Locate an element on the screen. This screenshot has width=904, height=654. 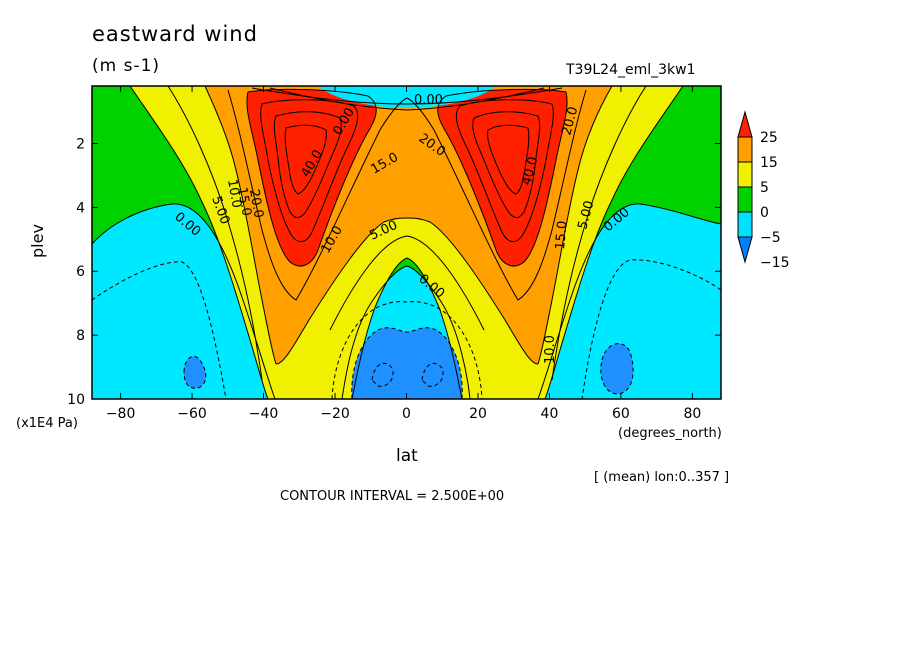
contour-dashed-north is located at coordinates (651, 329).